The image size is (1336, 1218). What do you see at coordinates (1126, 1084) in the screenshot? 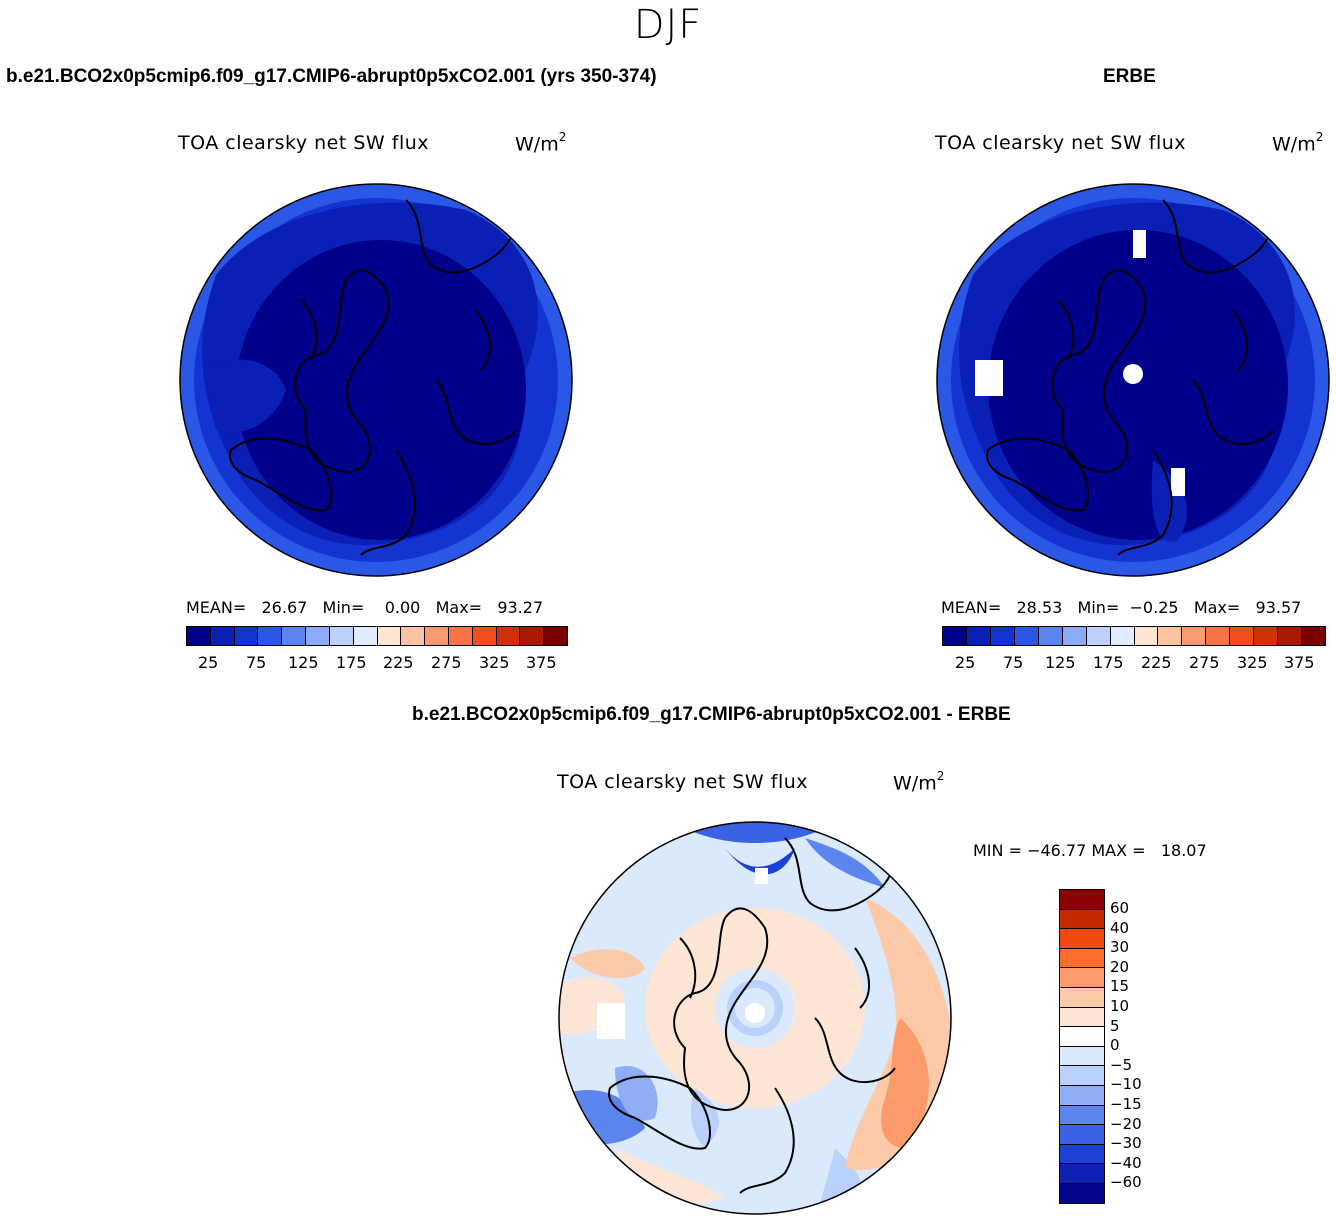
I see `diff-level-label: −10` at bounding box center [1126, 1084].